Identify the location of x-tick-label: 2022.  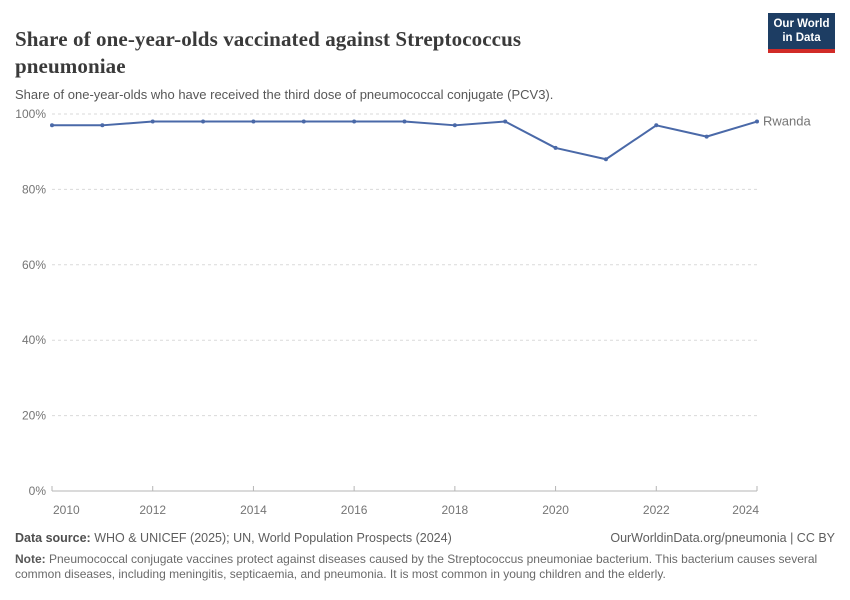
(656, 510).